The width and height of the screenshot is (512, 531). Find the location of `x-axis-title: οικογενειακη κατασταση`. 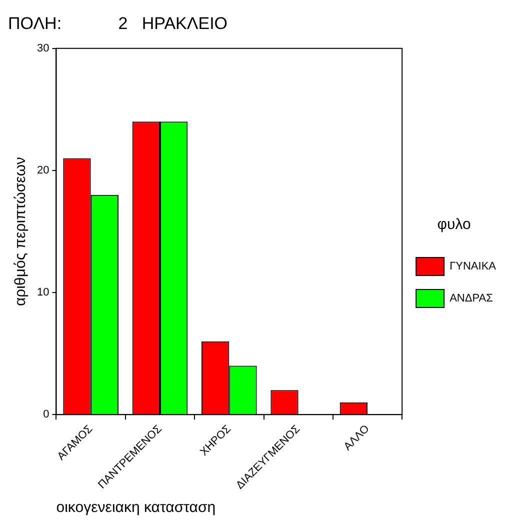

x-axis-title: οικογενειακη κατασταση is located at coordinates (136, 507).